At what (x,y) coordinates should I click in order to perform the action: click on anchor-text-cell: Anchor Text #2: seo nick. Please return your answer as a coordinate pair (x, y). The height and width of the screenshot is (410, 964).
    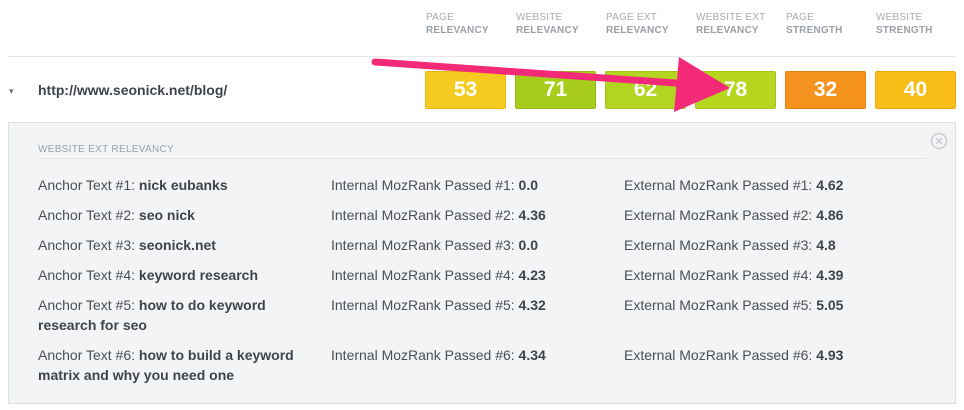
    Looking at the image, I should click on (173, 215).